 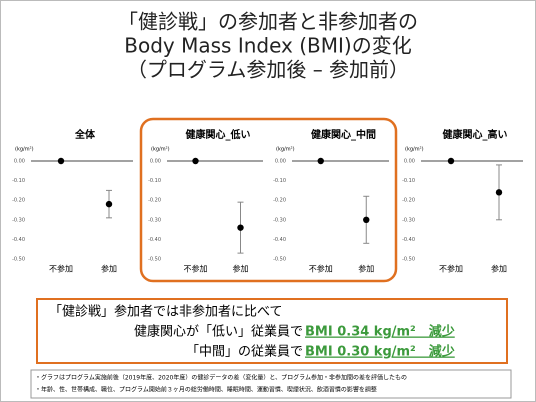 I want to click on title-line: （プログラム参加後 – 参加前）, so click(x=268, y=70).